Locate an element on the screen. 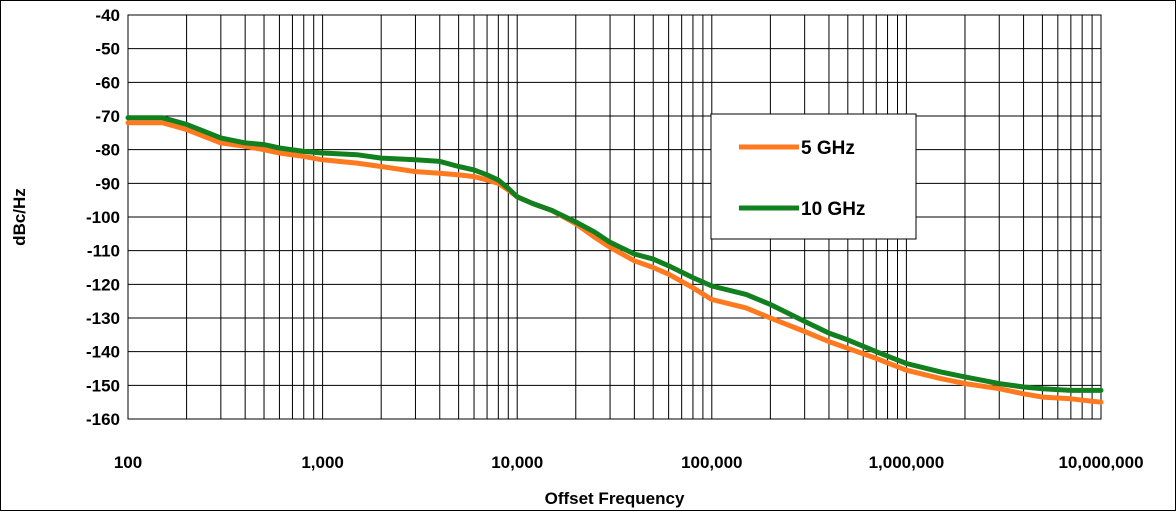  y-tick-label: -140 is located at coordinates (103, 352).